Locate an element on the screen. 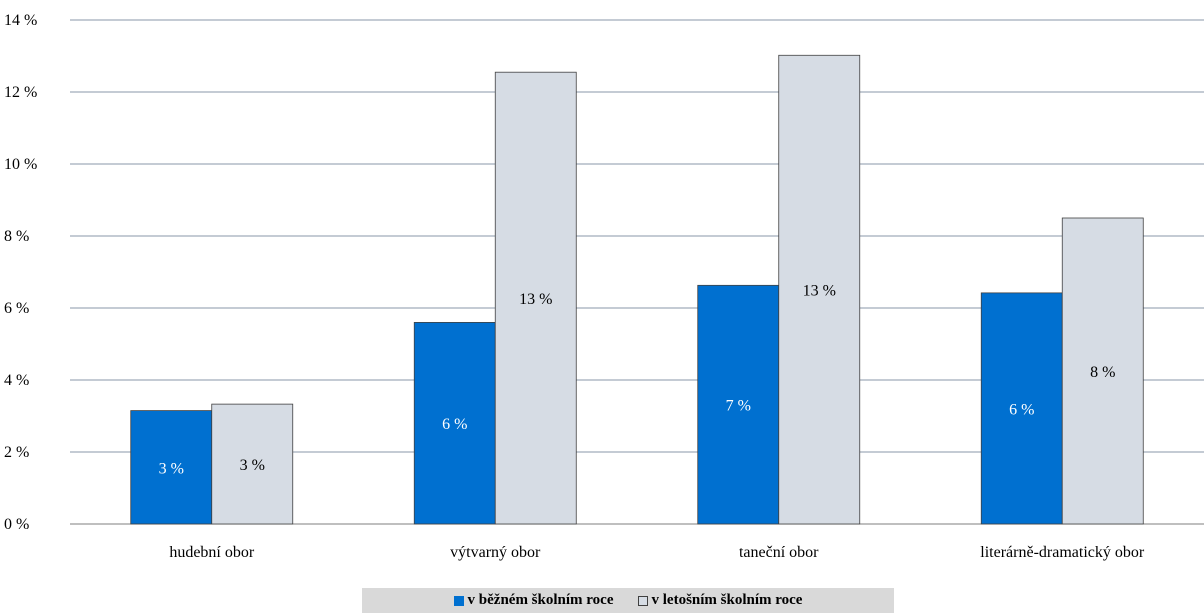 The width and height of the screenshot is (1204, 613). x-tick-label: literárně-dramatický obor is located at coordinates (1062, 552).